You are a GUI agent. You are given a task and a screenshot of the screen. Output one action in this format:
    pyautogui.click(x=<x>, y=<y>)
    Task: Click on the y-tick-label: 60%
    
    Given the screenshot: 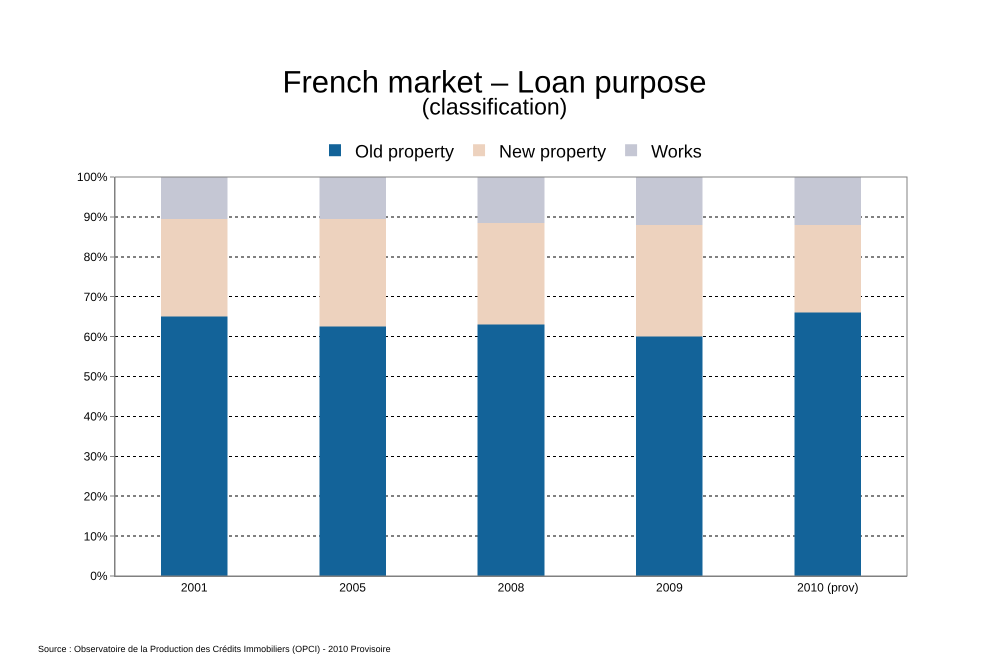 What is the action you would take?
    pyautogui.click(x=96, y=337)
    